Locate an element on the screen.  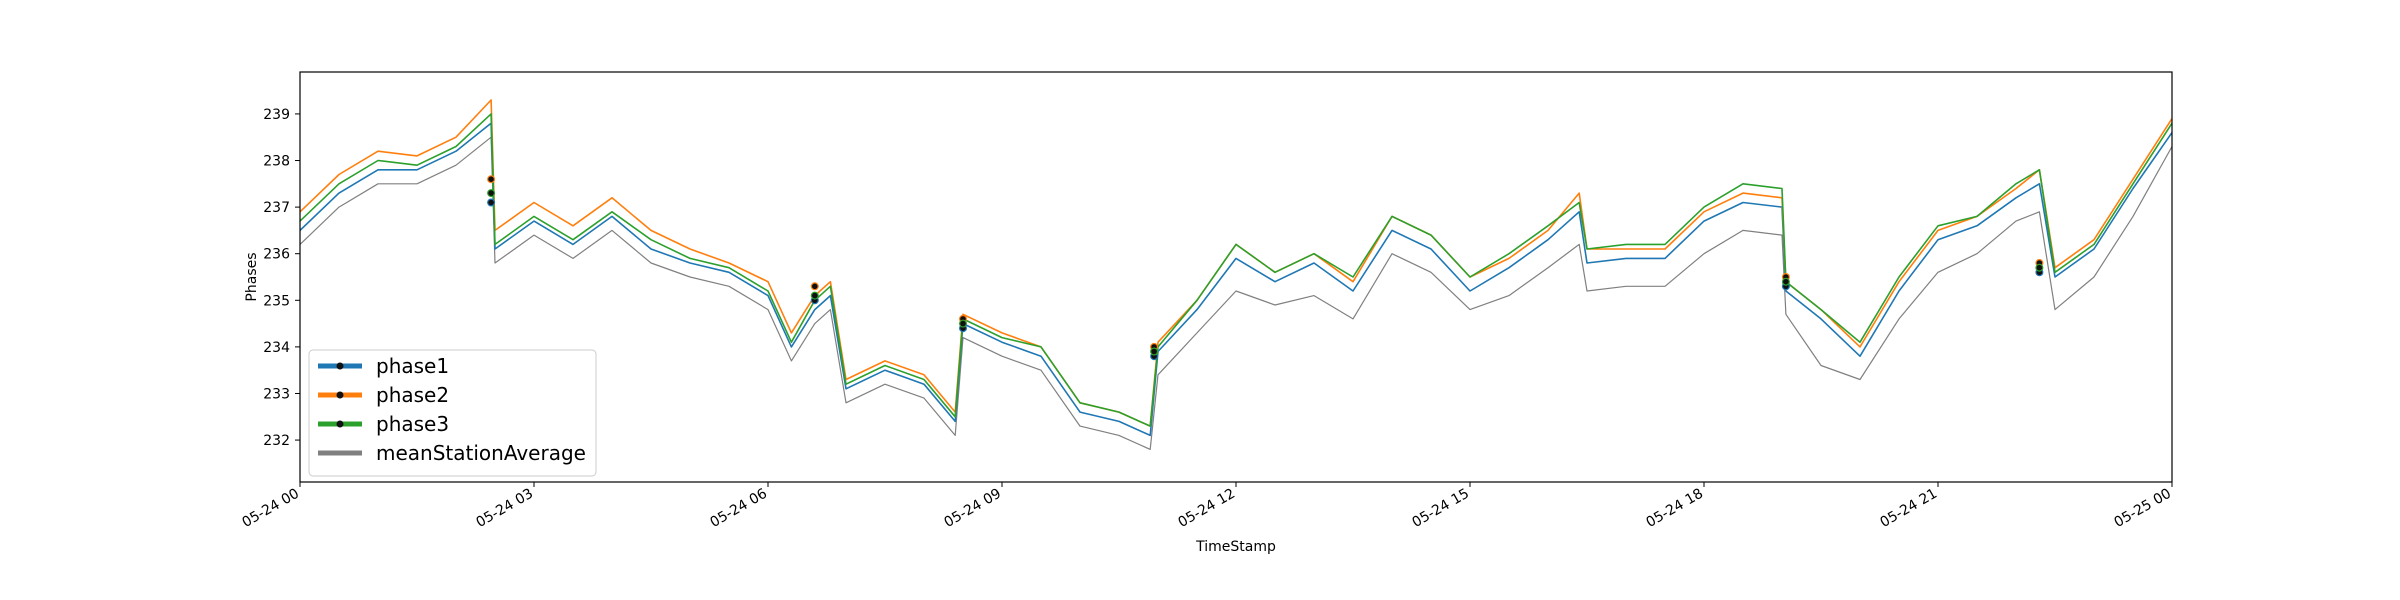
legend-marker-phase2 is located at coordinates (340, 395).